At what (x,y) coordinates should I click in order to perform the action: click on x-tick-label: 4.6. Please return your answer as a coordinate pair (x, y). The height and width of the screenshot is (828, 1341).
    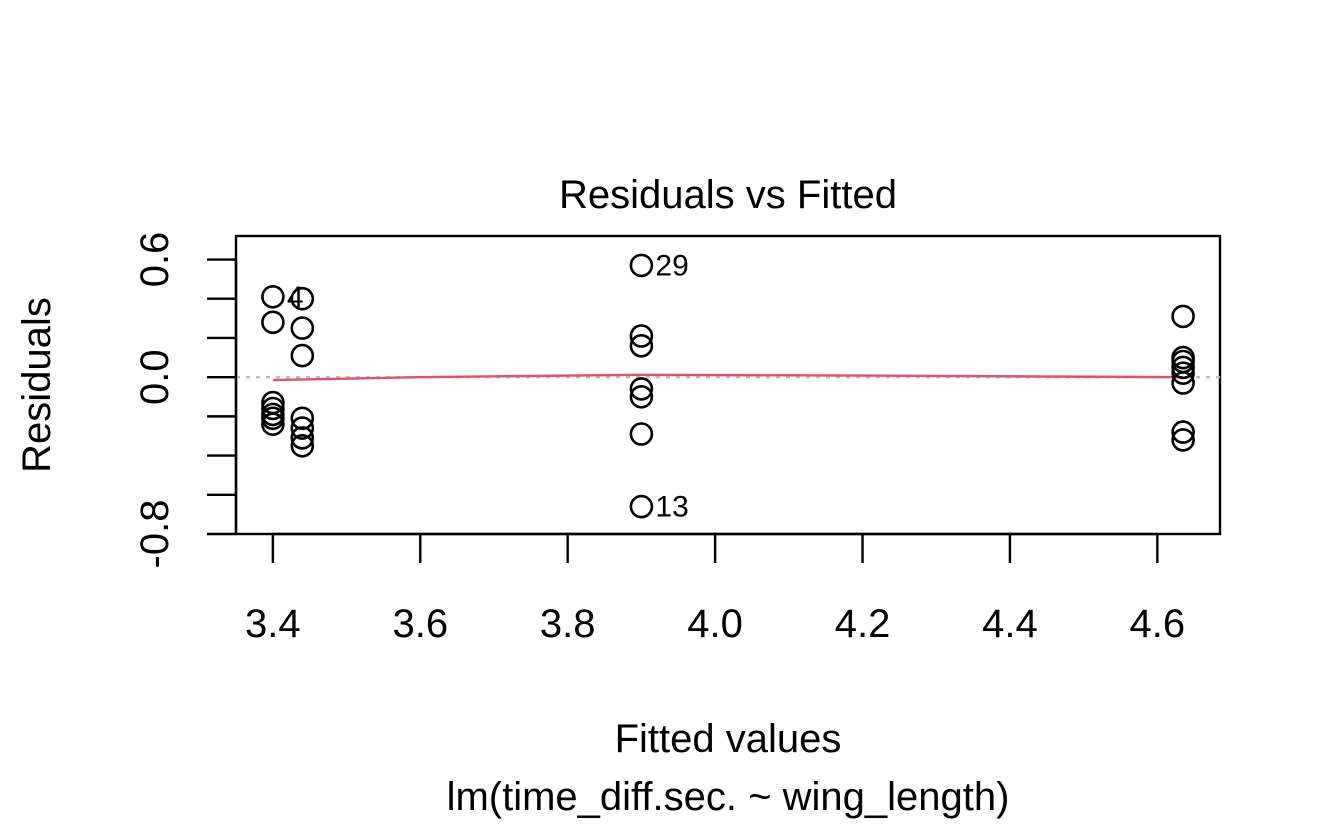
    Looking at the image, I should click on (1158, 624).